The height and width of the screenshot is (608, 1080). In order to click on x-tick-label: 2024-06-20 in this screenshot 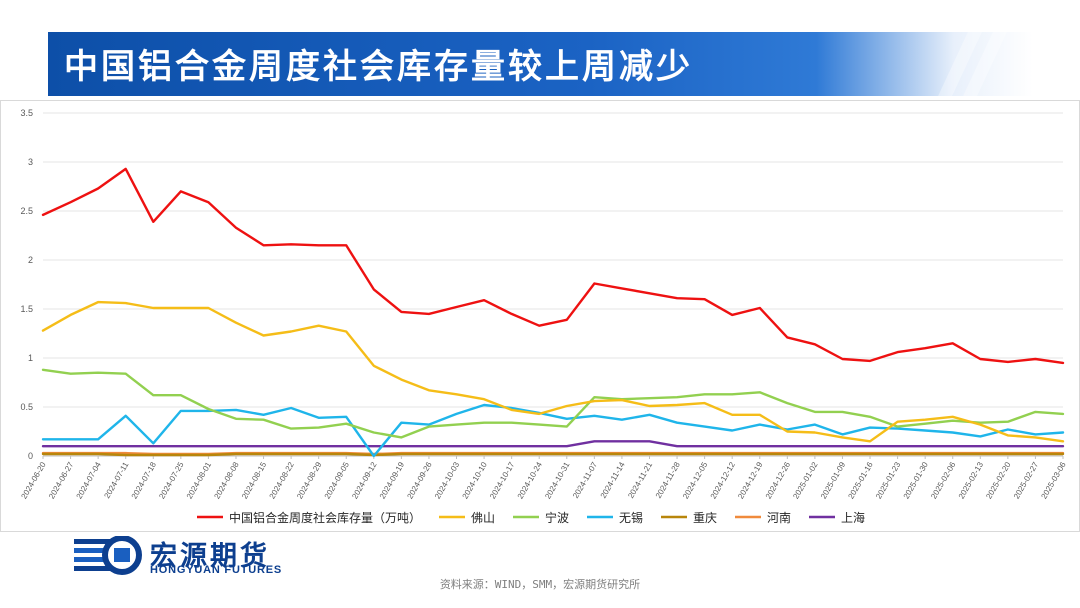, I will do `click(33, 480)`.